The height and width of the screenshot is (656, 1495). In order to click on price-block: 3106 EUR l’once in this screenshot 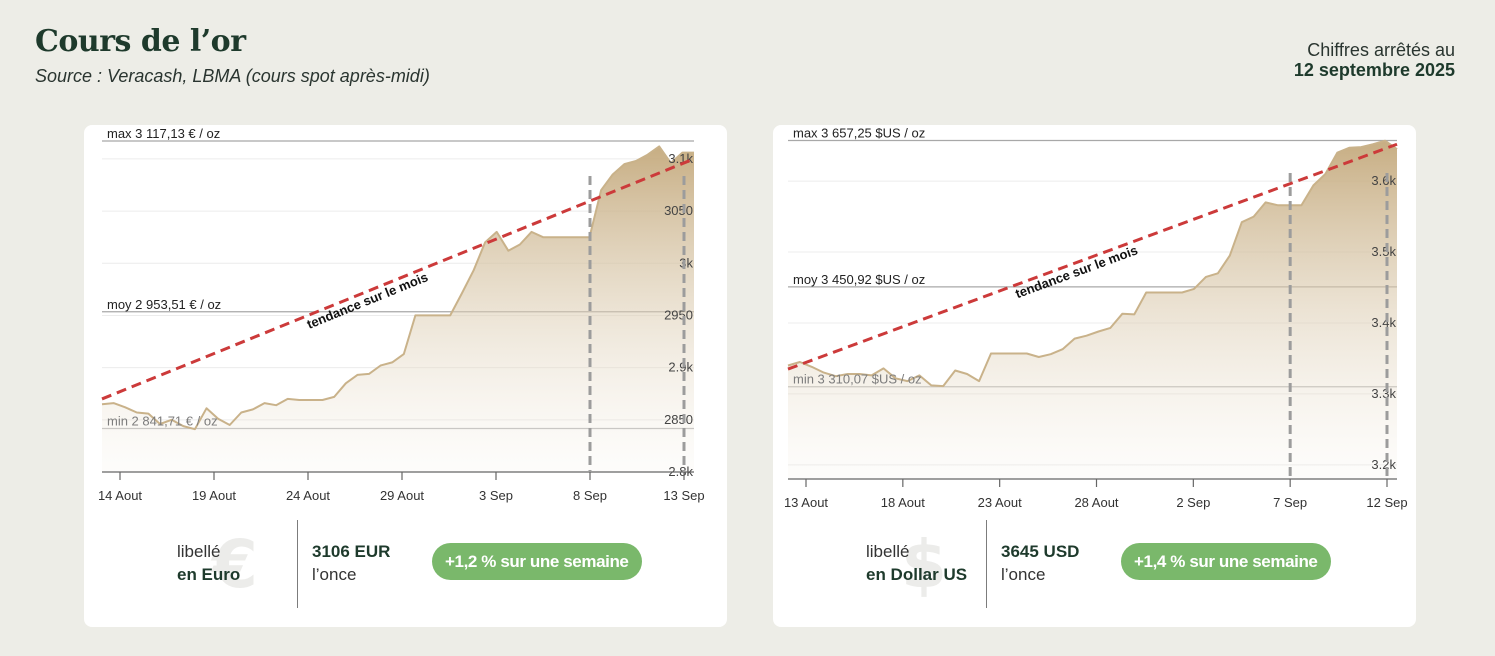, I will do `click(351, 563)`.